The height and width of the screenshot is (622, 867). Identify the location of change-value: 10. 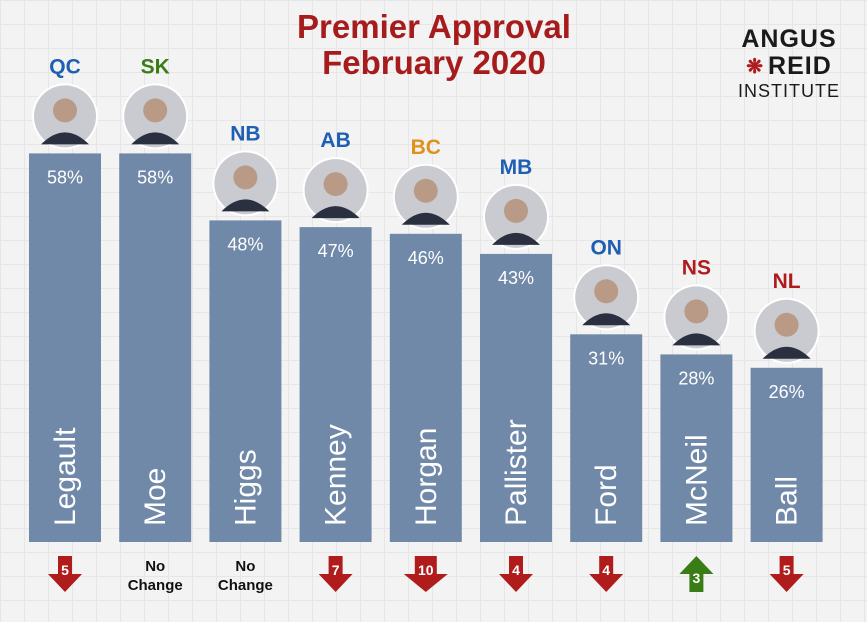
(426, 570).